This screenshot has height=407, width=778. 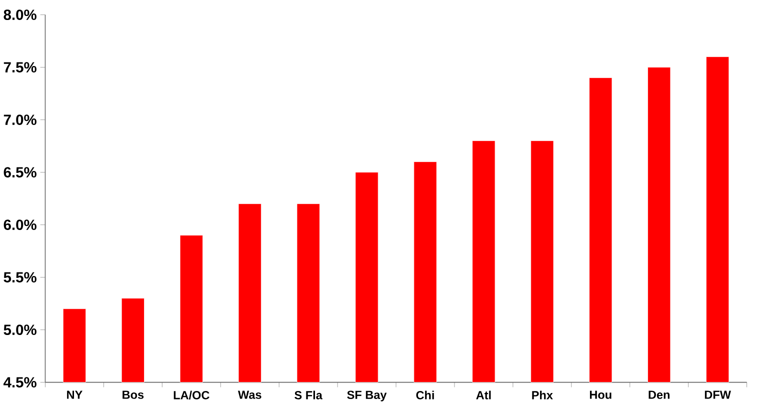 What do you see at coordinates (192, 395) in the screenshot?
I see `x-tick-label: LA/OC` at bounding box center [192, 395].